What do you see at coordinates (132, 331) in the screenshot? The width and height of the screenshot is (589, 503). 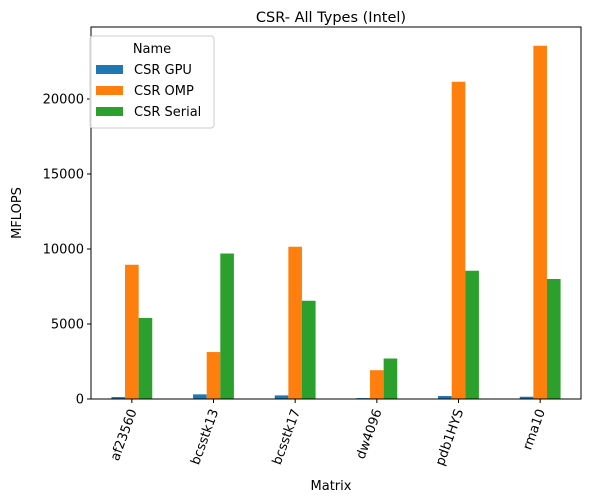 I see `bar-csr-omp-af23560` at bounding box center [132, 331].